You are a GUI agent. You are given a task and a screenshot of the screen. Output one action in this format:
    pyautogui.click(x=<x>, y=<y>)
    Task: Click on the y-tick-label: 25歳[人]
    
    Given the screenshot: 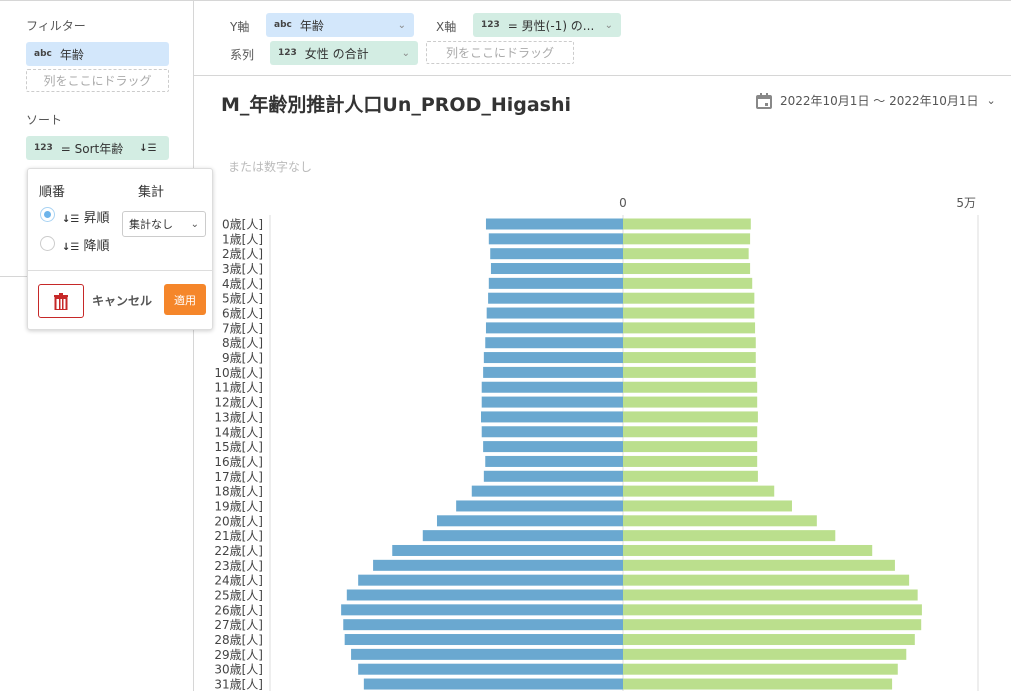 What is the action you would take?
    pyautogui.click(x=238, y=596)
    